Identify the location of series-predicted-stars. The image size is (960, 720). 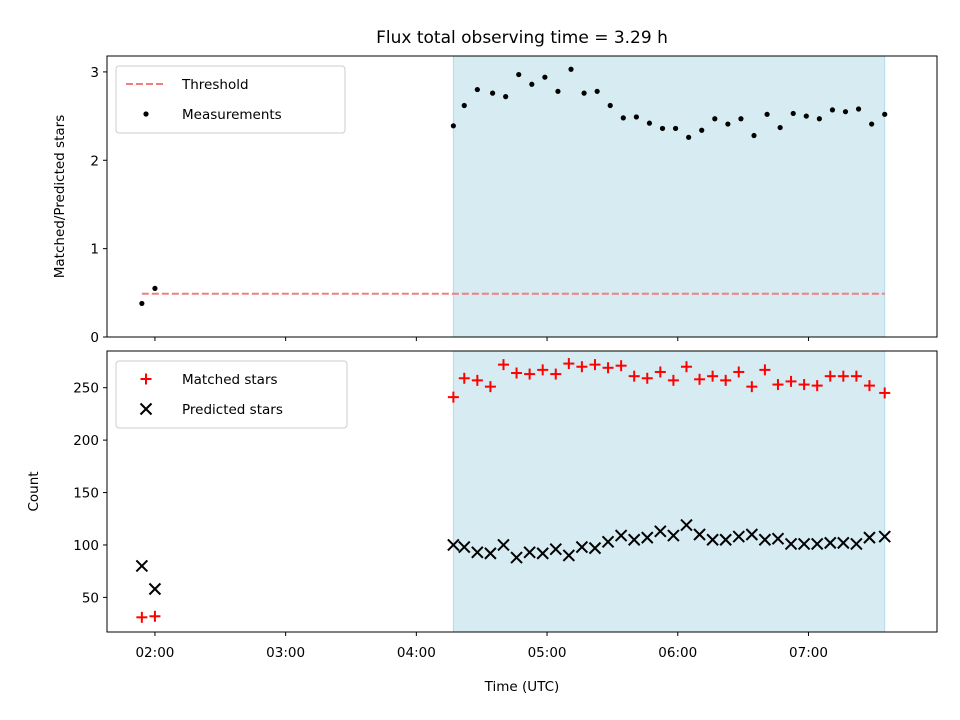
(513, 557).